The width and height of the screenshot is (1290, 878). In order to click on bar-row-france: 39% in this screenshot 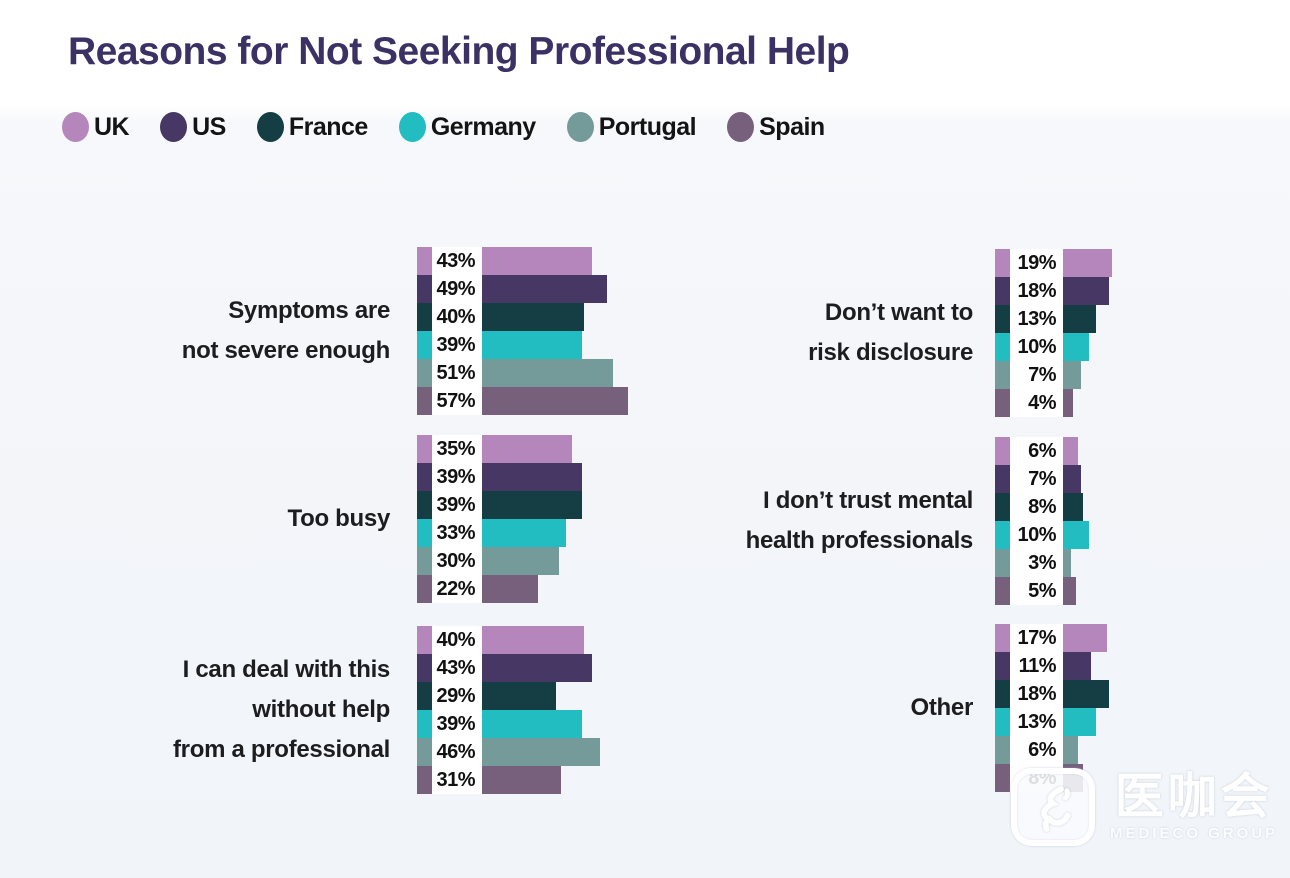, I will do `click(499, 505)`.